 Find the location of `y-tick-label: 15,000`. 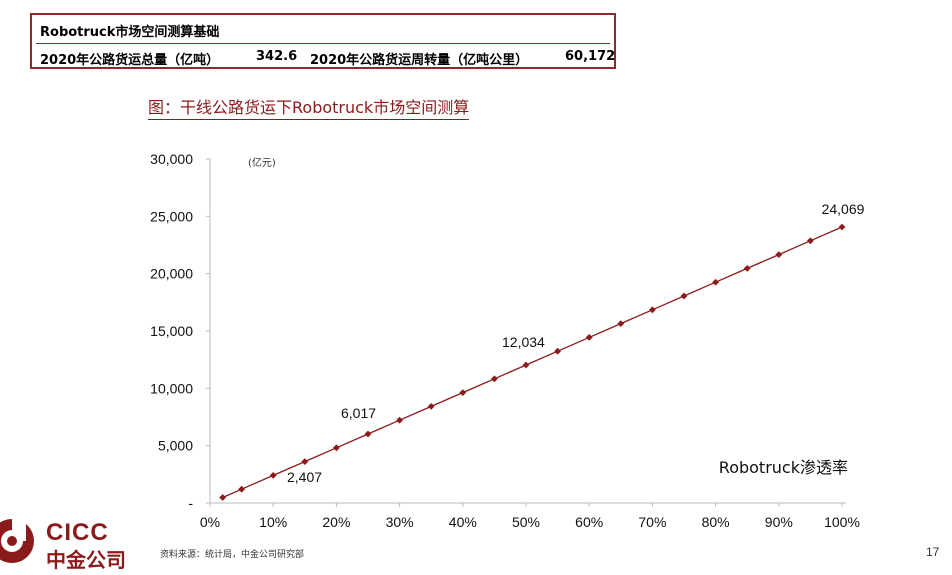

y-tick-label: 15,000 is located at coordinates (171, 331).